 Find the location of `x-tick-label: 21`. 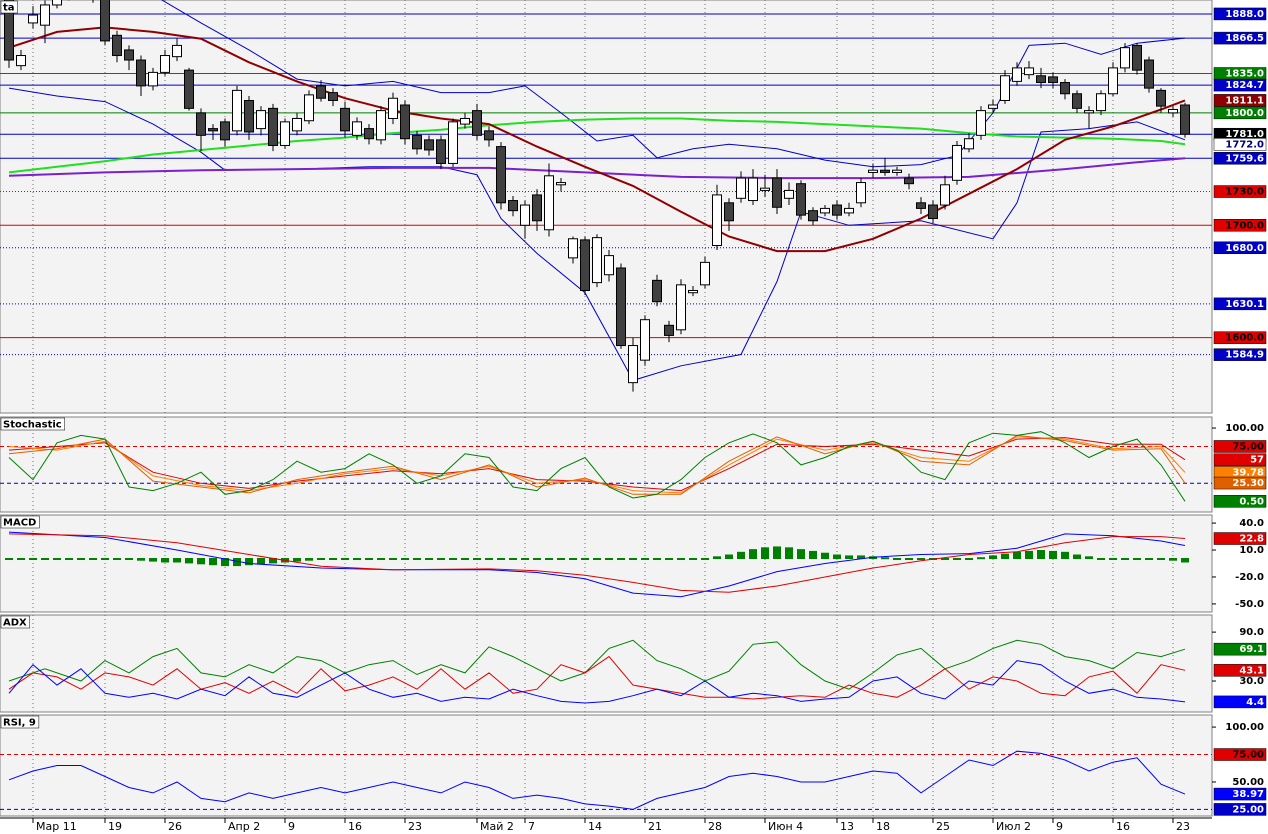

x-tick-label: 21 is located at coordinates (655, 826).